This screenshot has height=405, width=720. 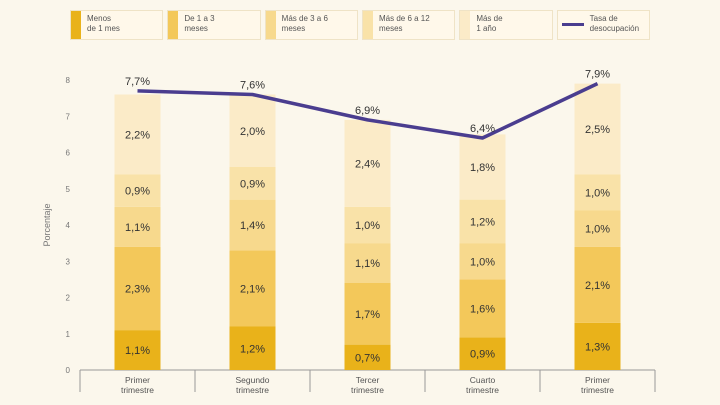 What do you see at coordinates (482, 129) in the screenshot?
I see `line-data-label: 6,4%` at bounding box center [482, 129].